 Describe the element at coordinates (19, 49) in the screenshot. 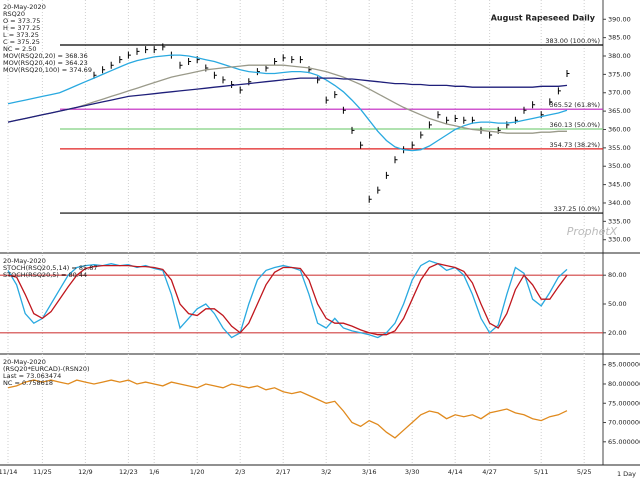

I see `legend-info: NC = 2.50` at that location.